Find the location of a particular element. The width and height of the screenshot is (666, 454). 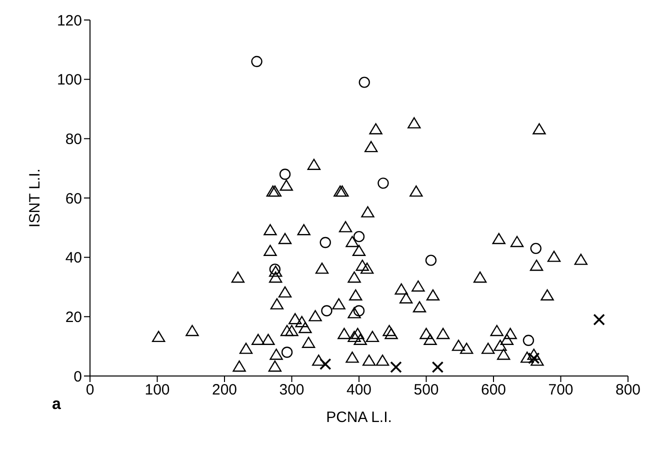

x-tick-label: 100 is located at coordinates (157, 390).